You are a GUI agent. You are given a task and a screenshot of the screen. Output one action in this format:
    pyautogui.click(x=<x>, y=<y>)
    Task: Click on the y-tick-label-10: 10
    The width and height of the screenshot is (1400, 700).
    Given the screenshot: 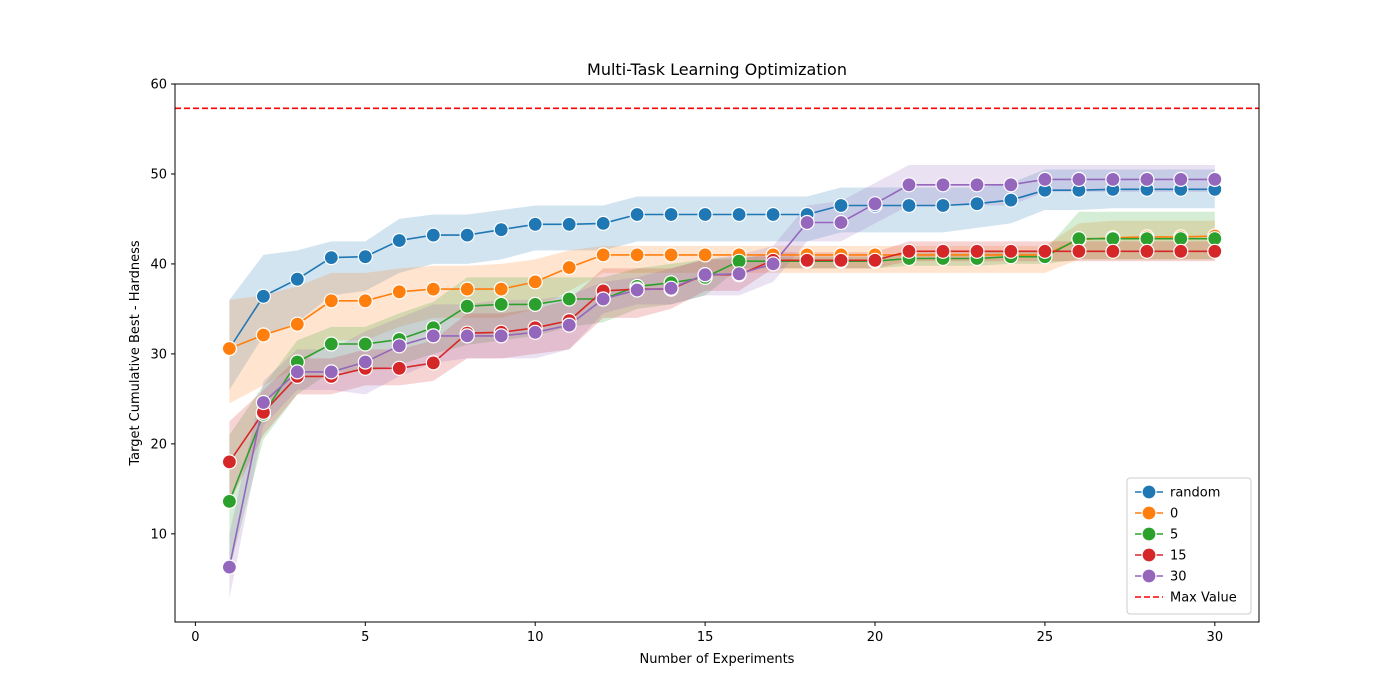 What is the action you would take?
    pyautogui.click(x=158, y=534)
    